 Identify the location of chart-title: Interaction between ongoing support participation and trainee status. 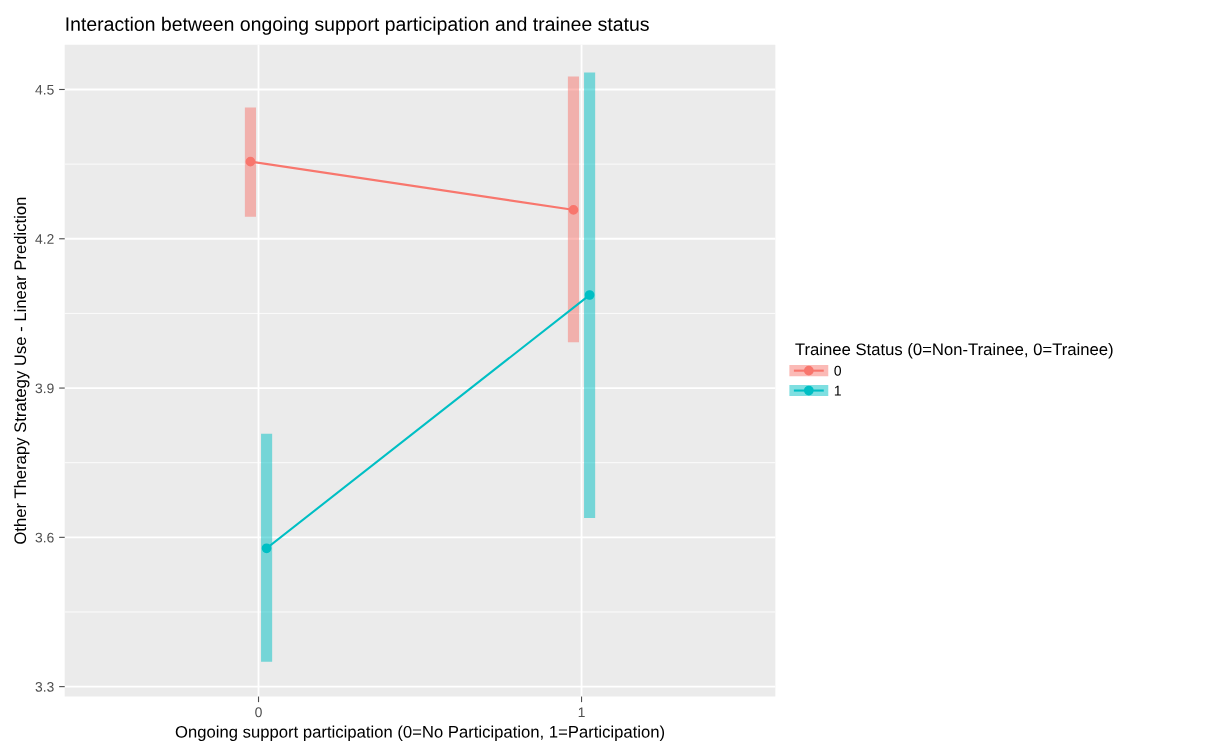
(357, 25).